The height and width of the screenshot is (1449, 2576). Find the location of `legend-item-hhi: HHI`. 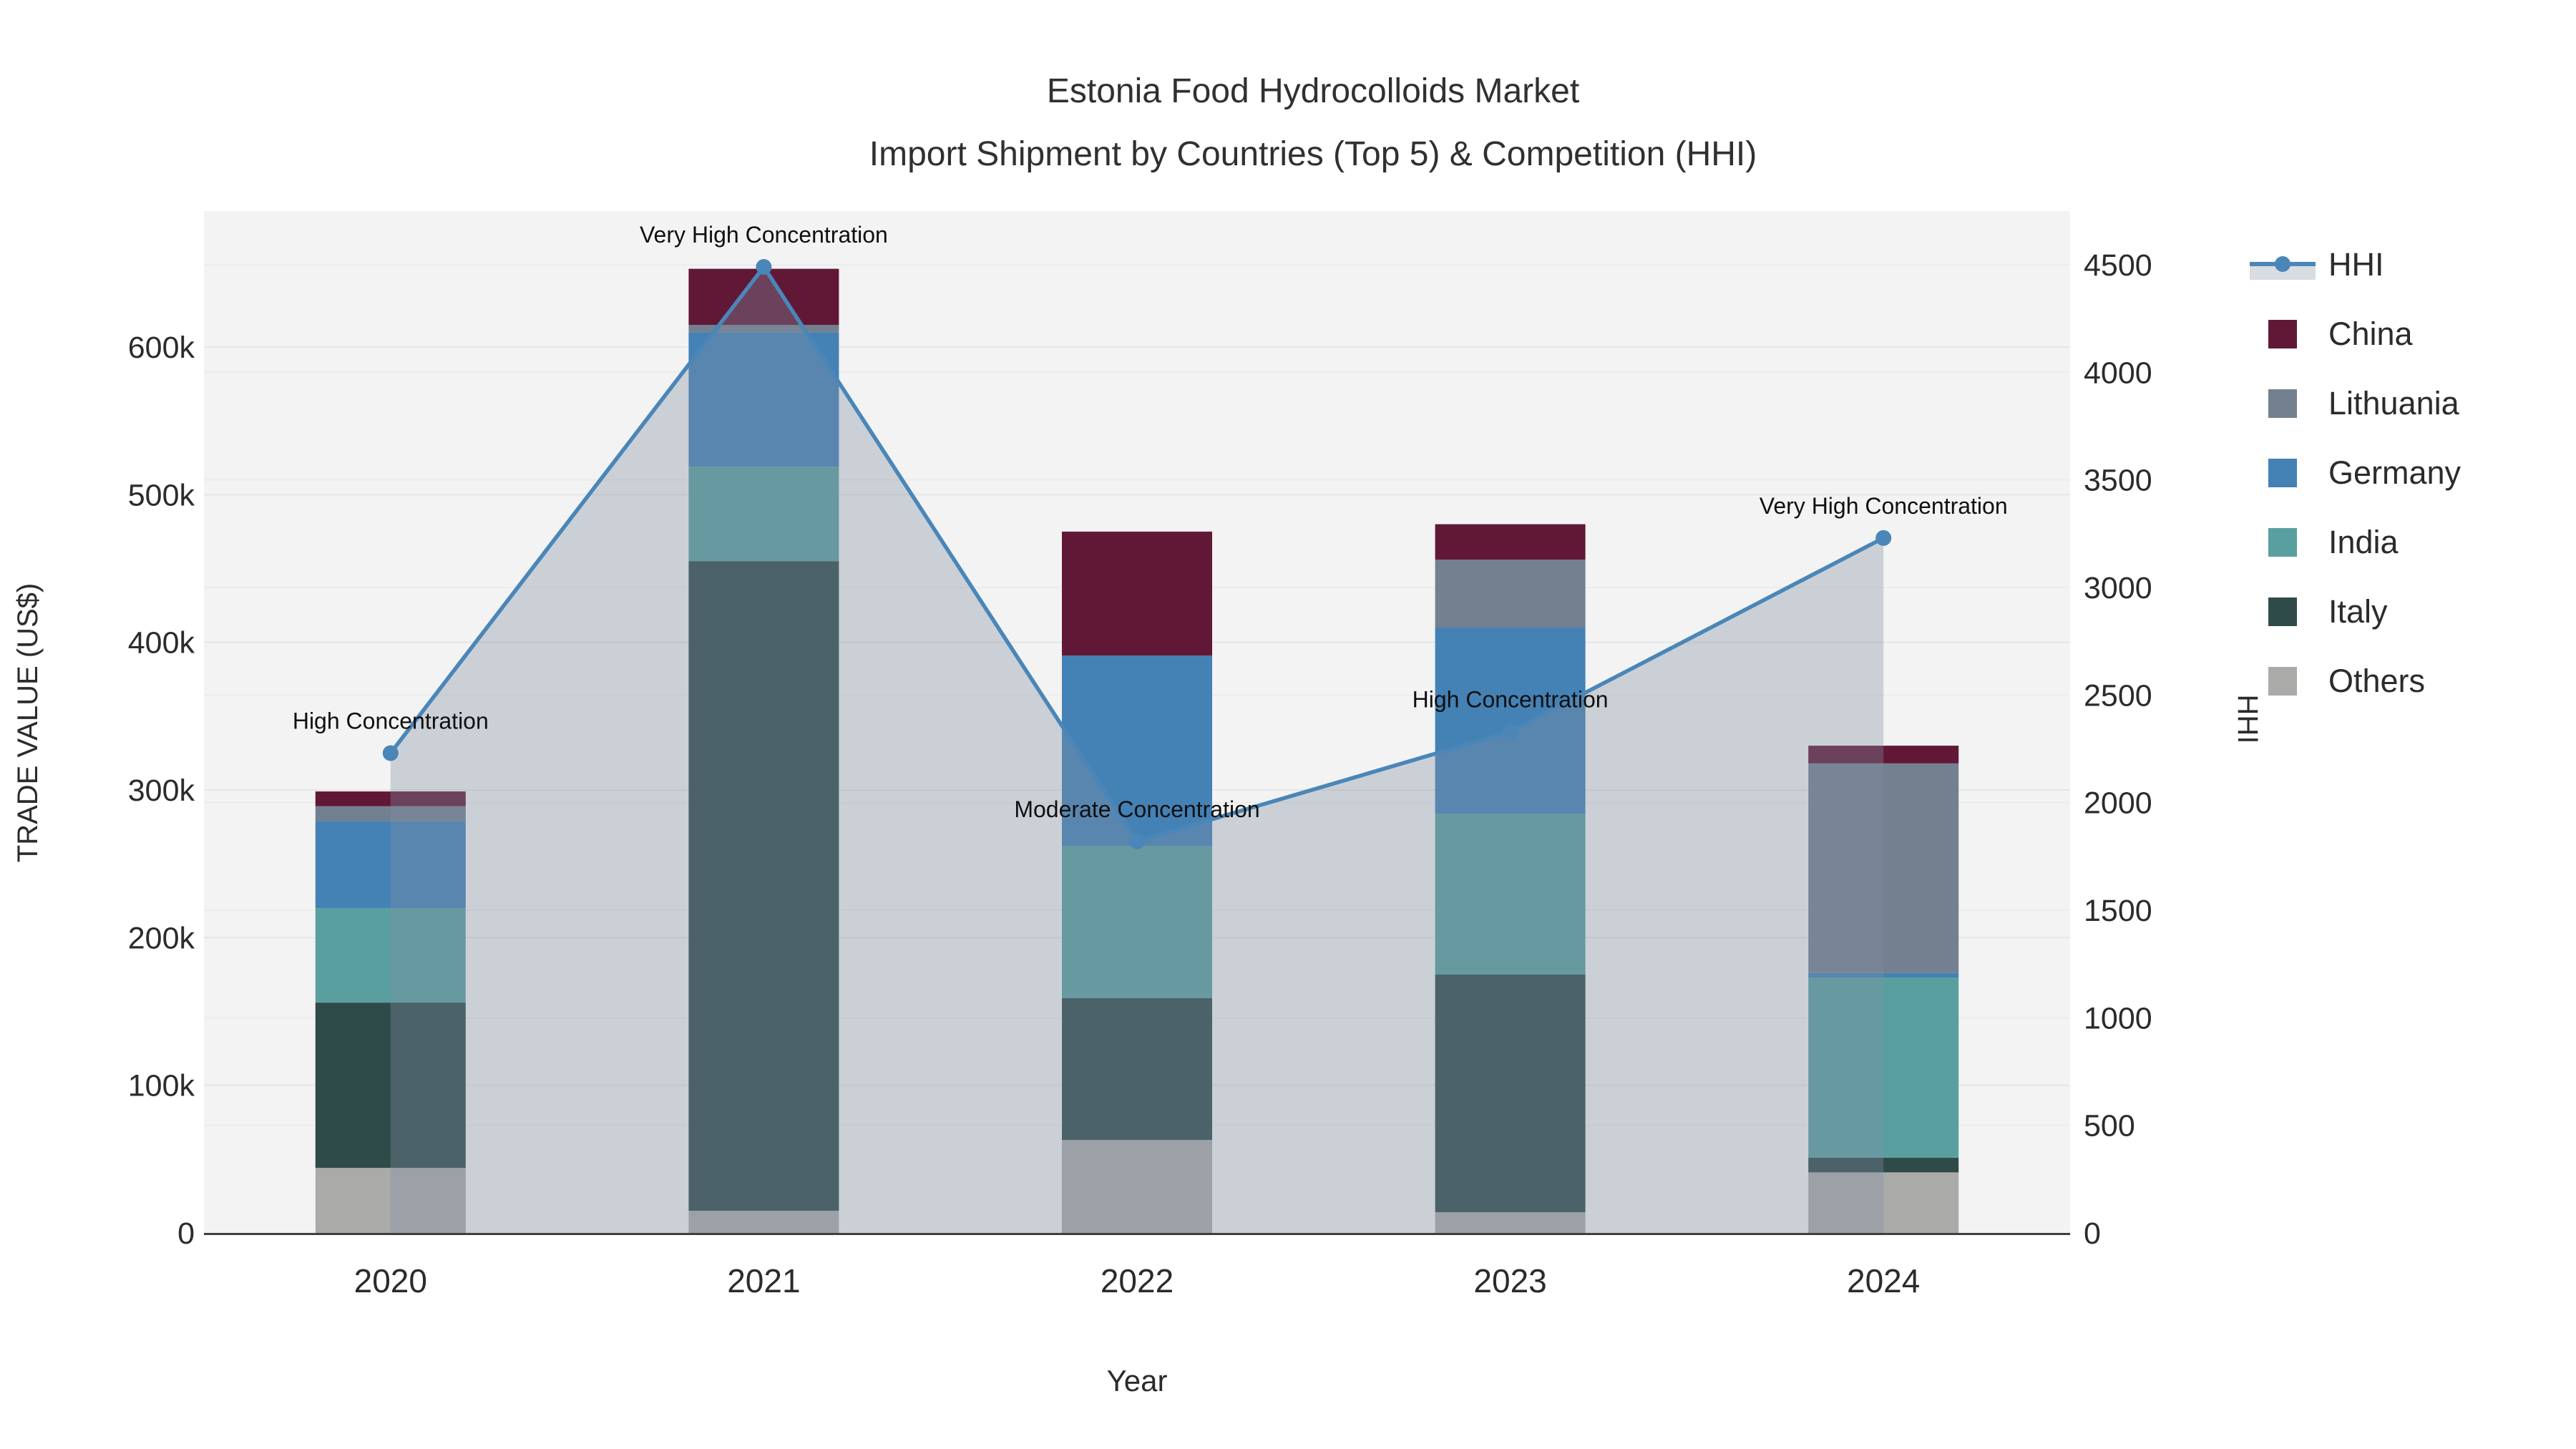

legend-item-hhi: HHI is located at coordinates (2354, 264).